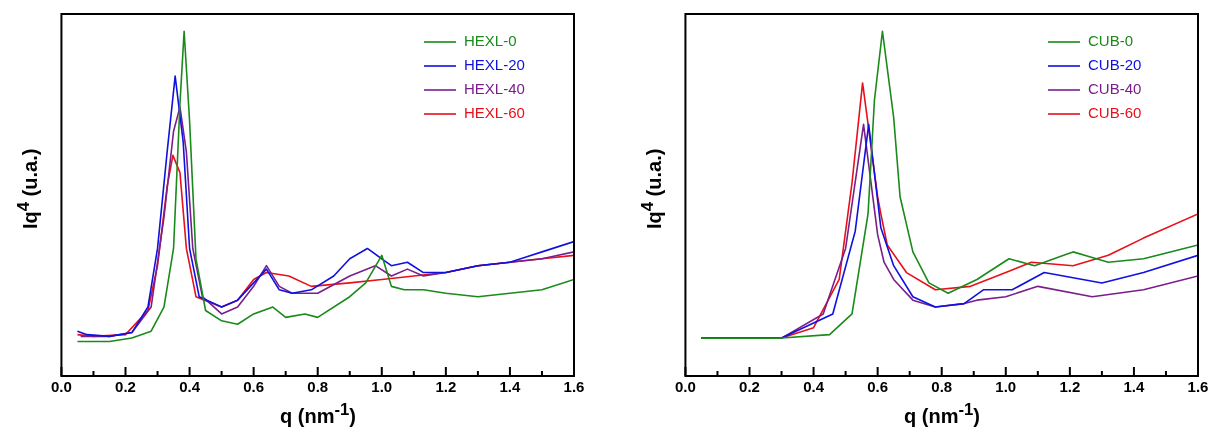 Image resolution: width=1224 pixels, height=448 pixels. Describe the element at coordinates (1115, 89) in the screenshot. I see `legend-label: CUB-40` at that location.